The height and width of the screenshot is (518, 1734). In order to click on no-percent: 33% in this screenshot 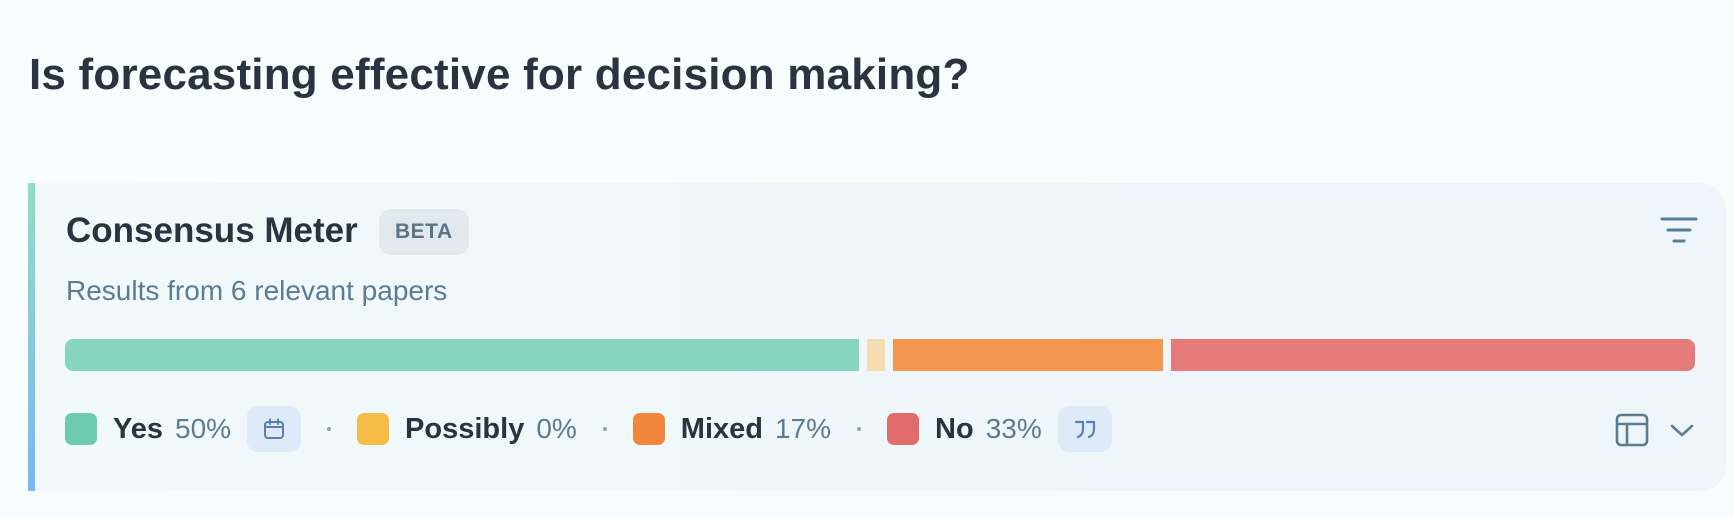, I will do `click(1013, 428)`.